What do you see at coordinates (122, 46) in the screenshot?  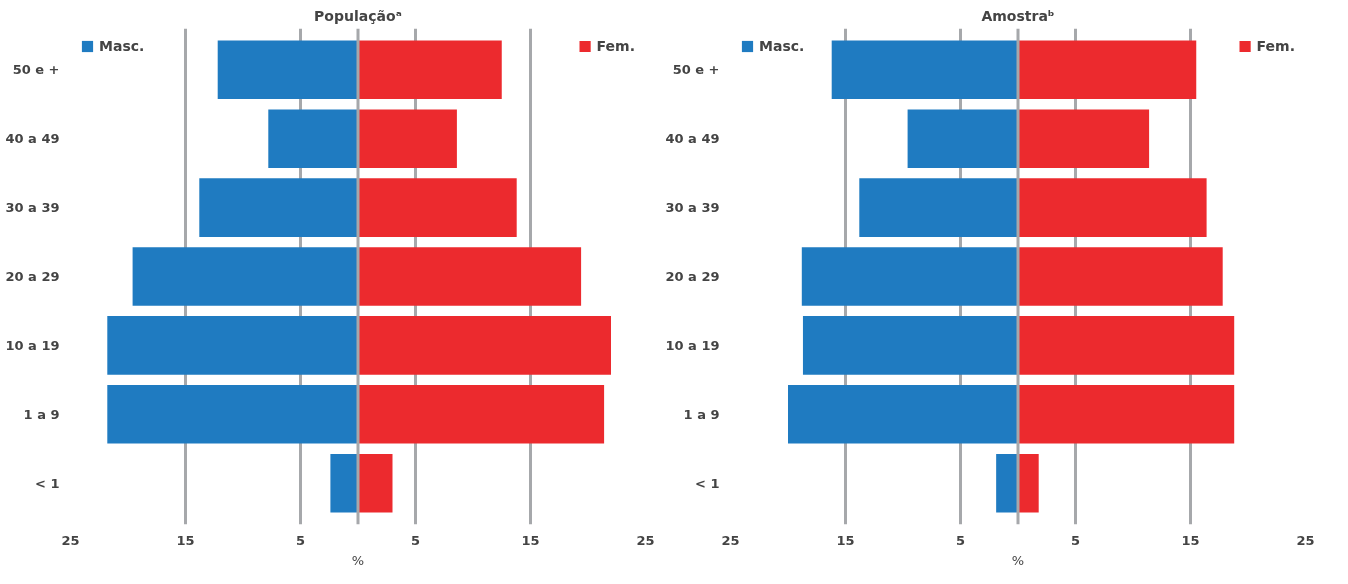 I see `legend-label: Masc.` at bounding box center [122, 46].